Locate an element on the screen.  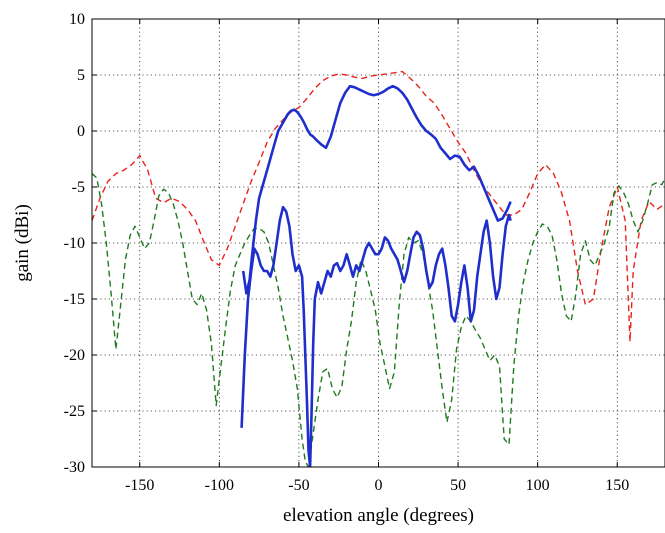
y-tick-label: 0 is located at coordinates (81, 131).